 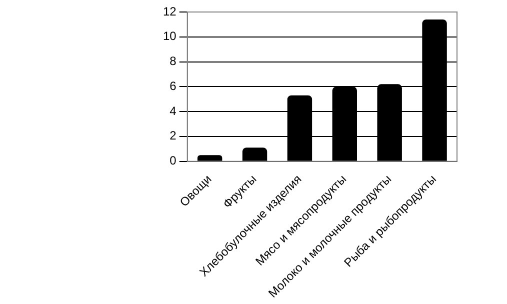 I want to click on y-tick-label: 0, so click(x=173, y=161).